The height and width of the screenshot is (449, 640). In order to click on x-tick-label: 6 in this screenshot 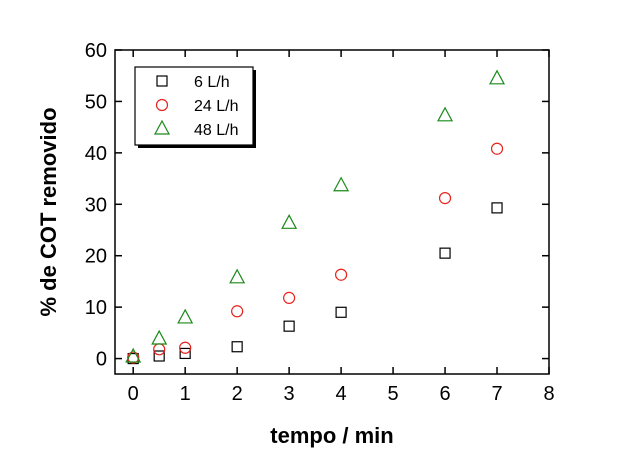, I will do `click(444, 394)`.